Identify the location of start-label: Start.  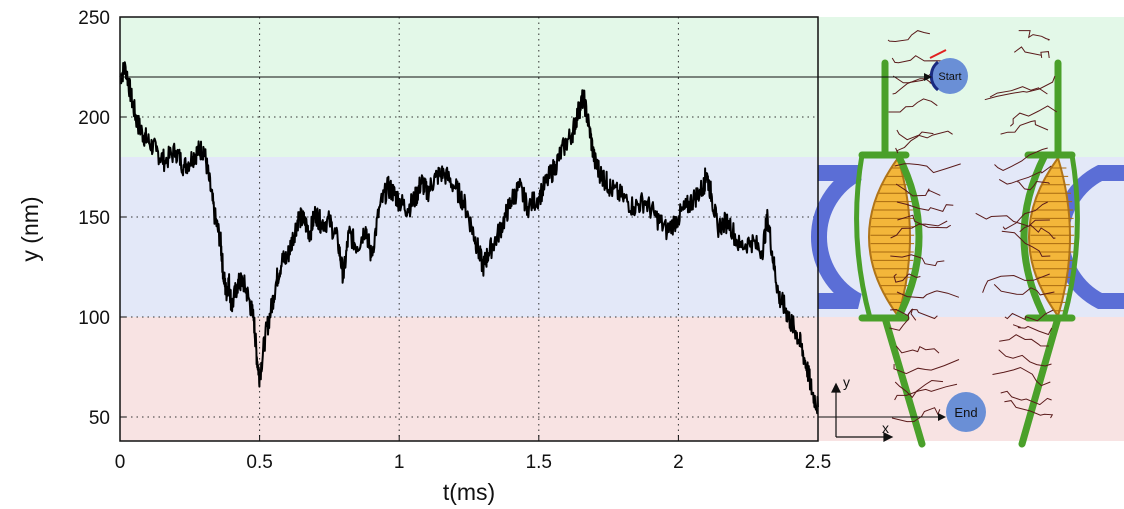
(949, 77).